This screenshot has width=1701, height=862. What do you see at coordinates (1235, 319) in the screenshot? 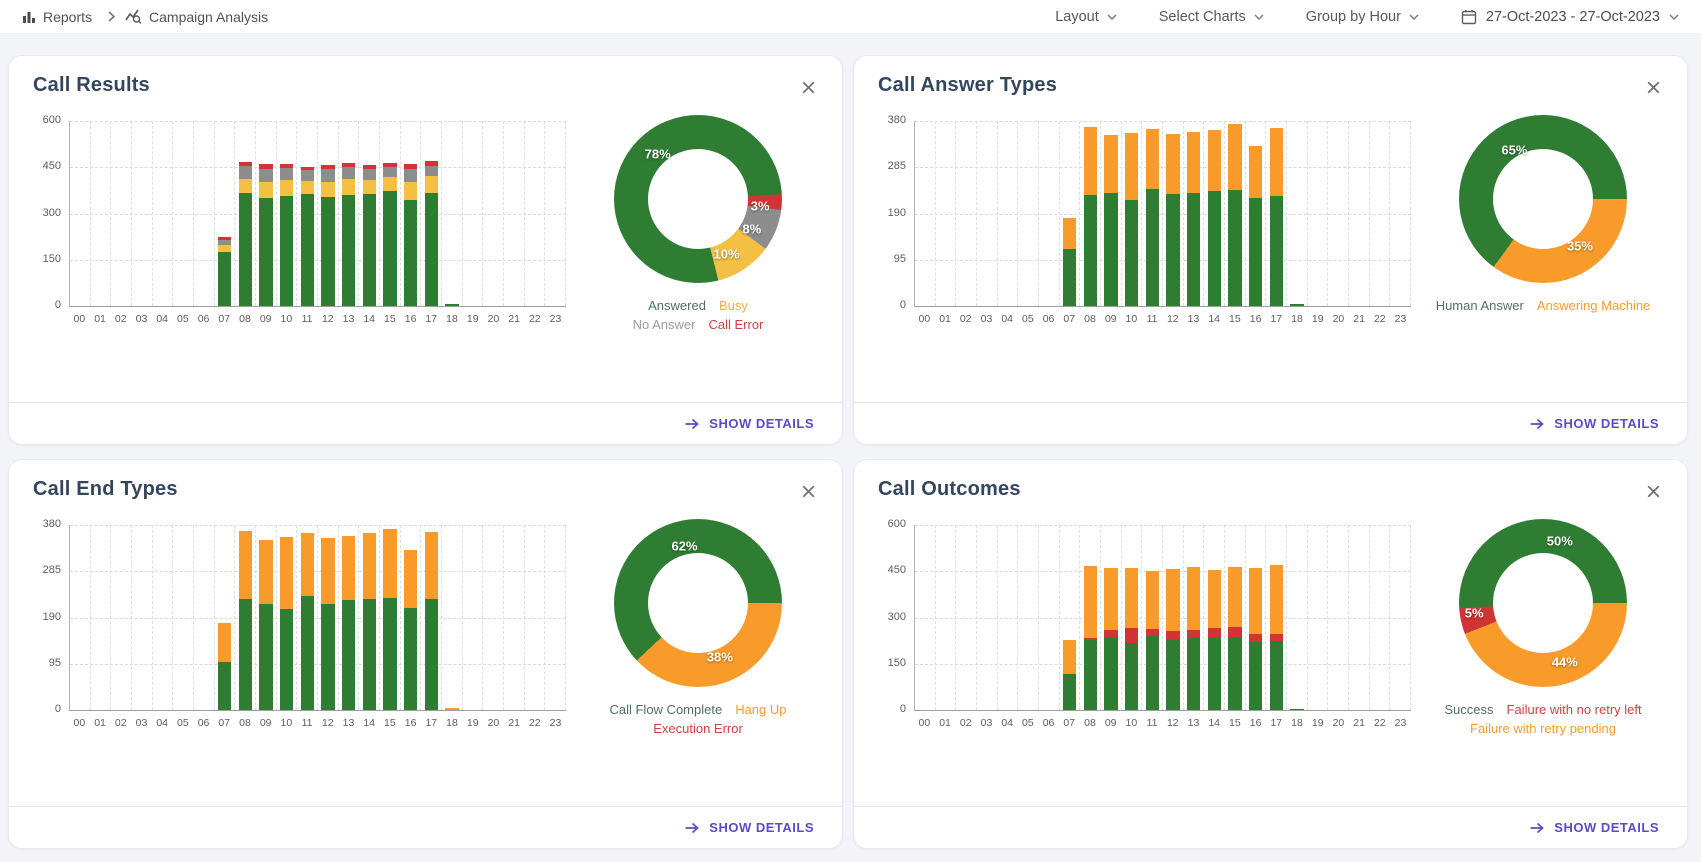
I see `x-axis-label: 15` at bounding box center [1235, 319].